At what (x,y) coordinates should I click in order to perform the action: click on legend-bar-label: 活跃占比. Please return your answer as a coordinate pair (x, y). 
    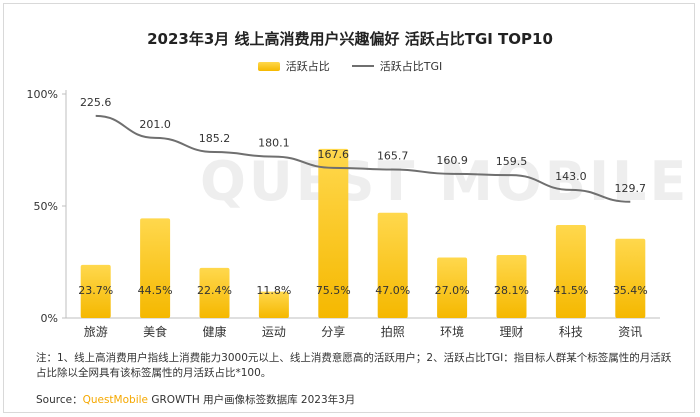
    Looking at the image, I should click on (307, 66).